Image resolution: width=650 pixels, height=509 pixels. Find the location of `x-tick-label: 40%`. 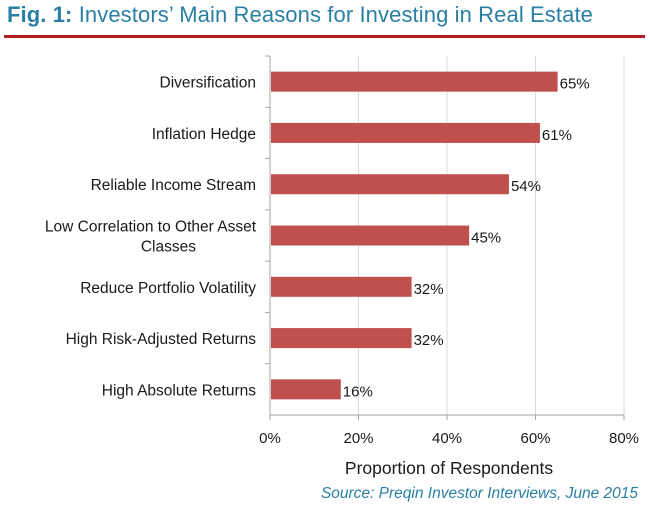

x-tick-label: 40% is located at coordinates (447, 438).